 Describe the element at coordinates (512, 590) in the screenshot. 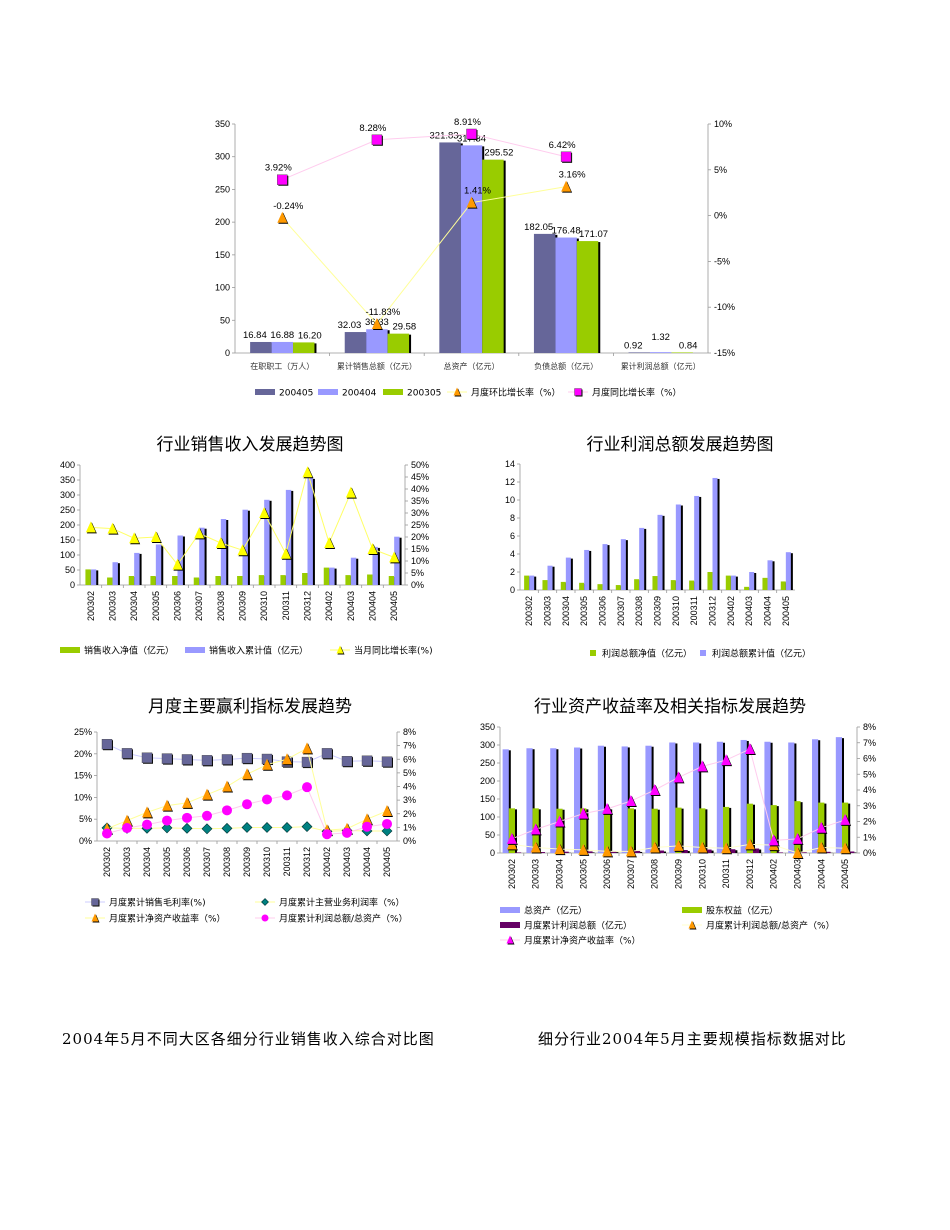

I see `y-tick-label: 0` at that location.